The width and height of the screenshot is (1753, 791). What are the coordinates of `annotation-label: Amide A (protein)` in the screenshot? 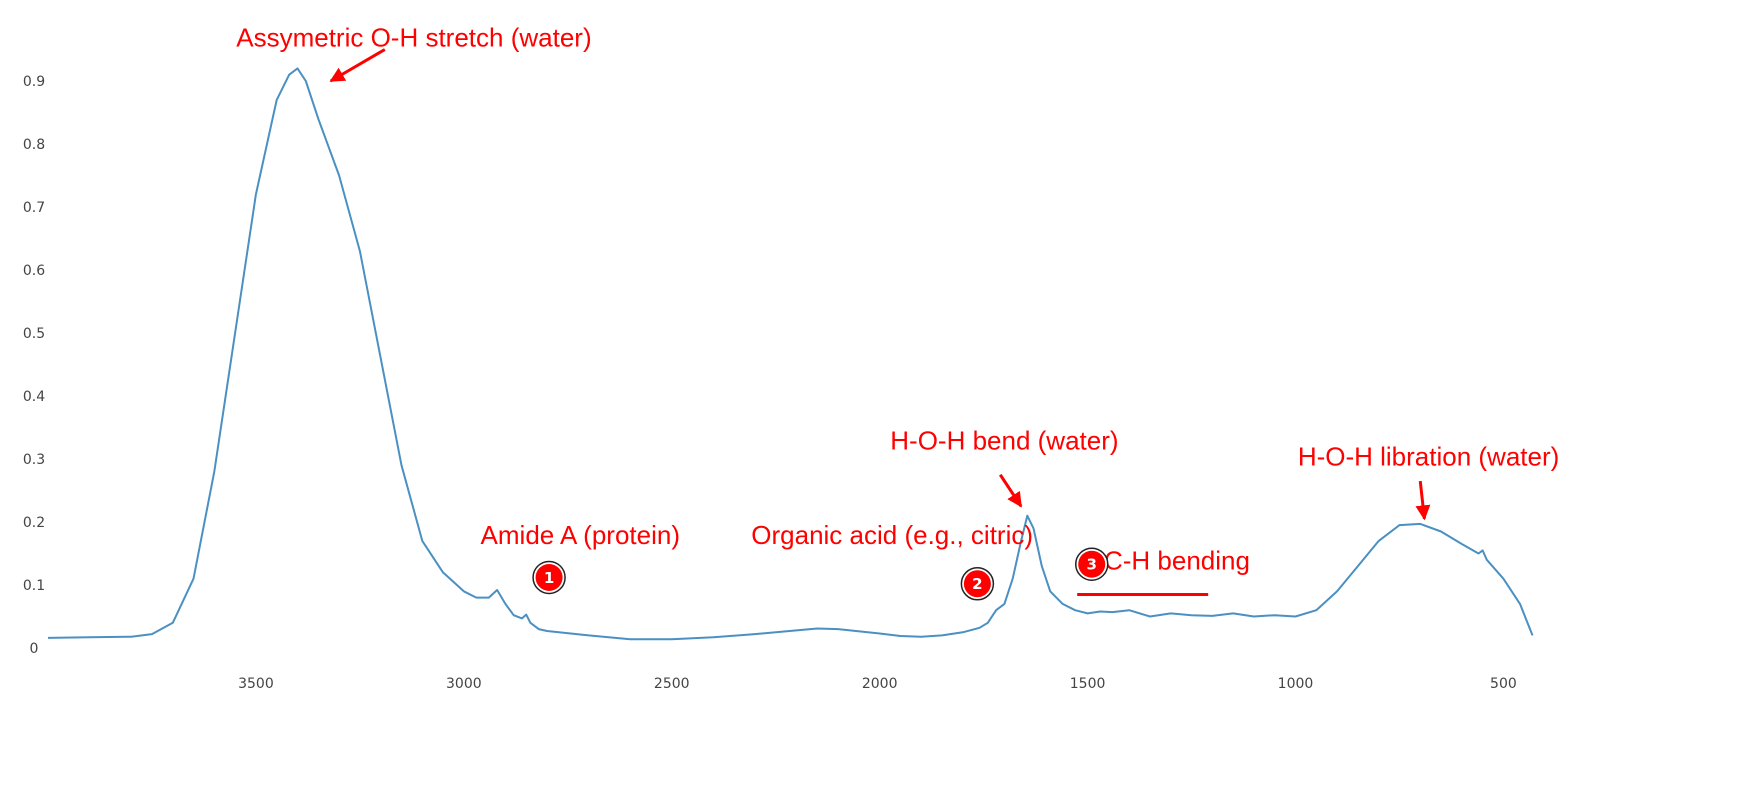 It's located at (580, 535).